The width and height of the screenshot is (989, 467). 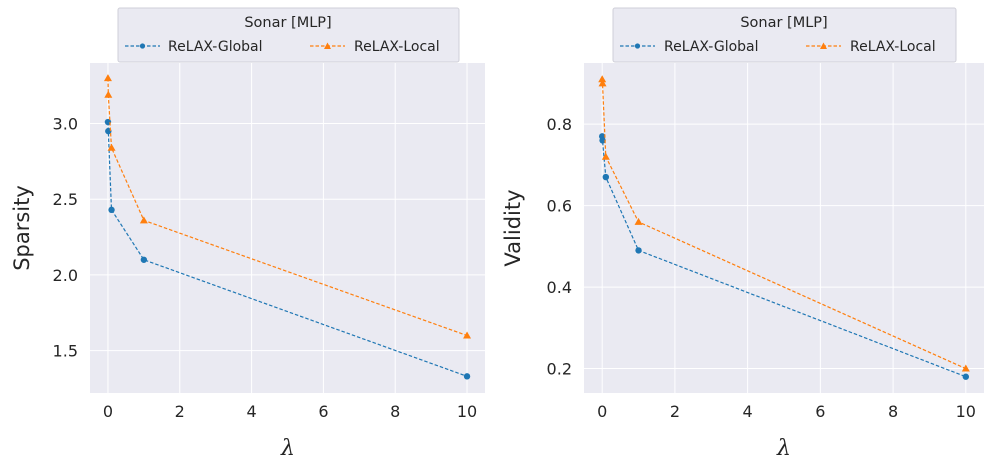 I want to click on y-tick-labels: 0.2 0.4 0.6 0.8, so click(x=559, y=246).